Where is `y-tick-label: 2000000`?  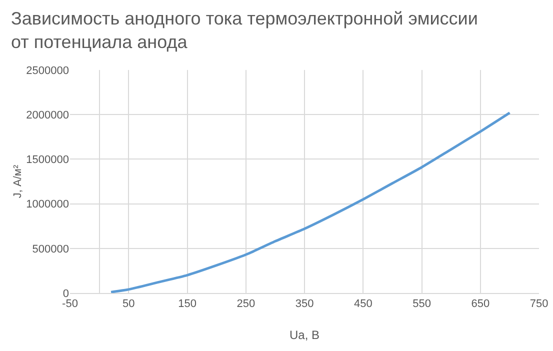
y-tick-label: 2000000 is located at coordinates (47, 115).